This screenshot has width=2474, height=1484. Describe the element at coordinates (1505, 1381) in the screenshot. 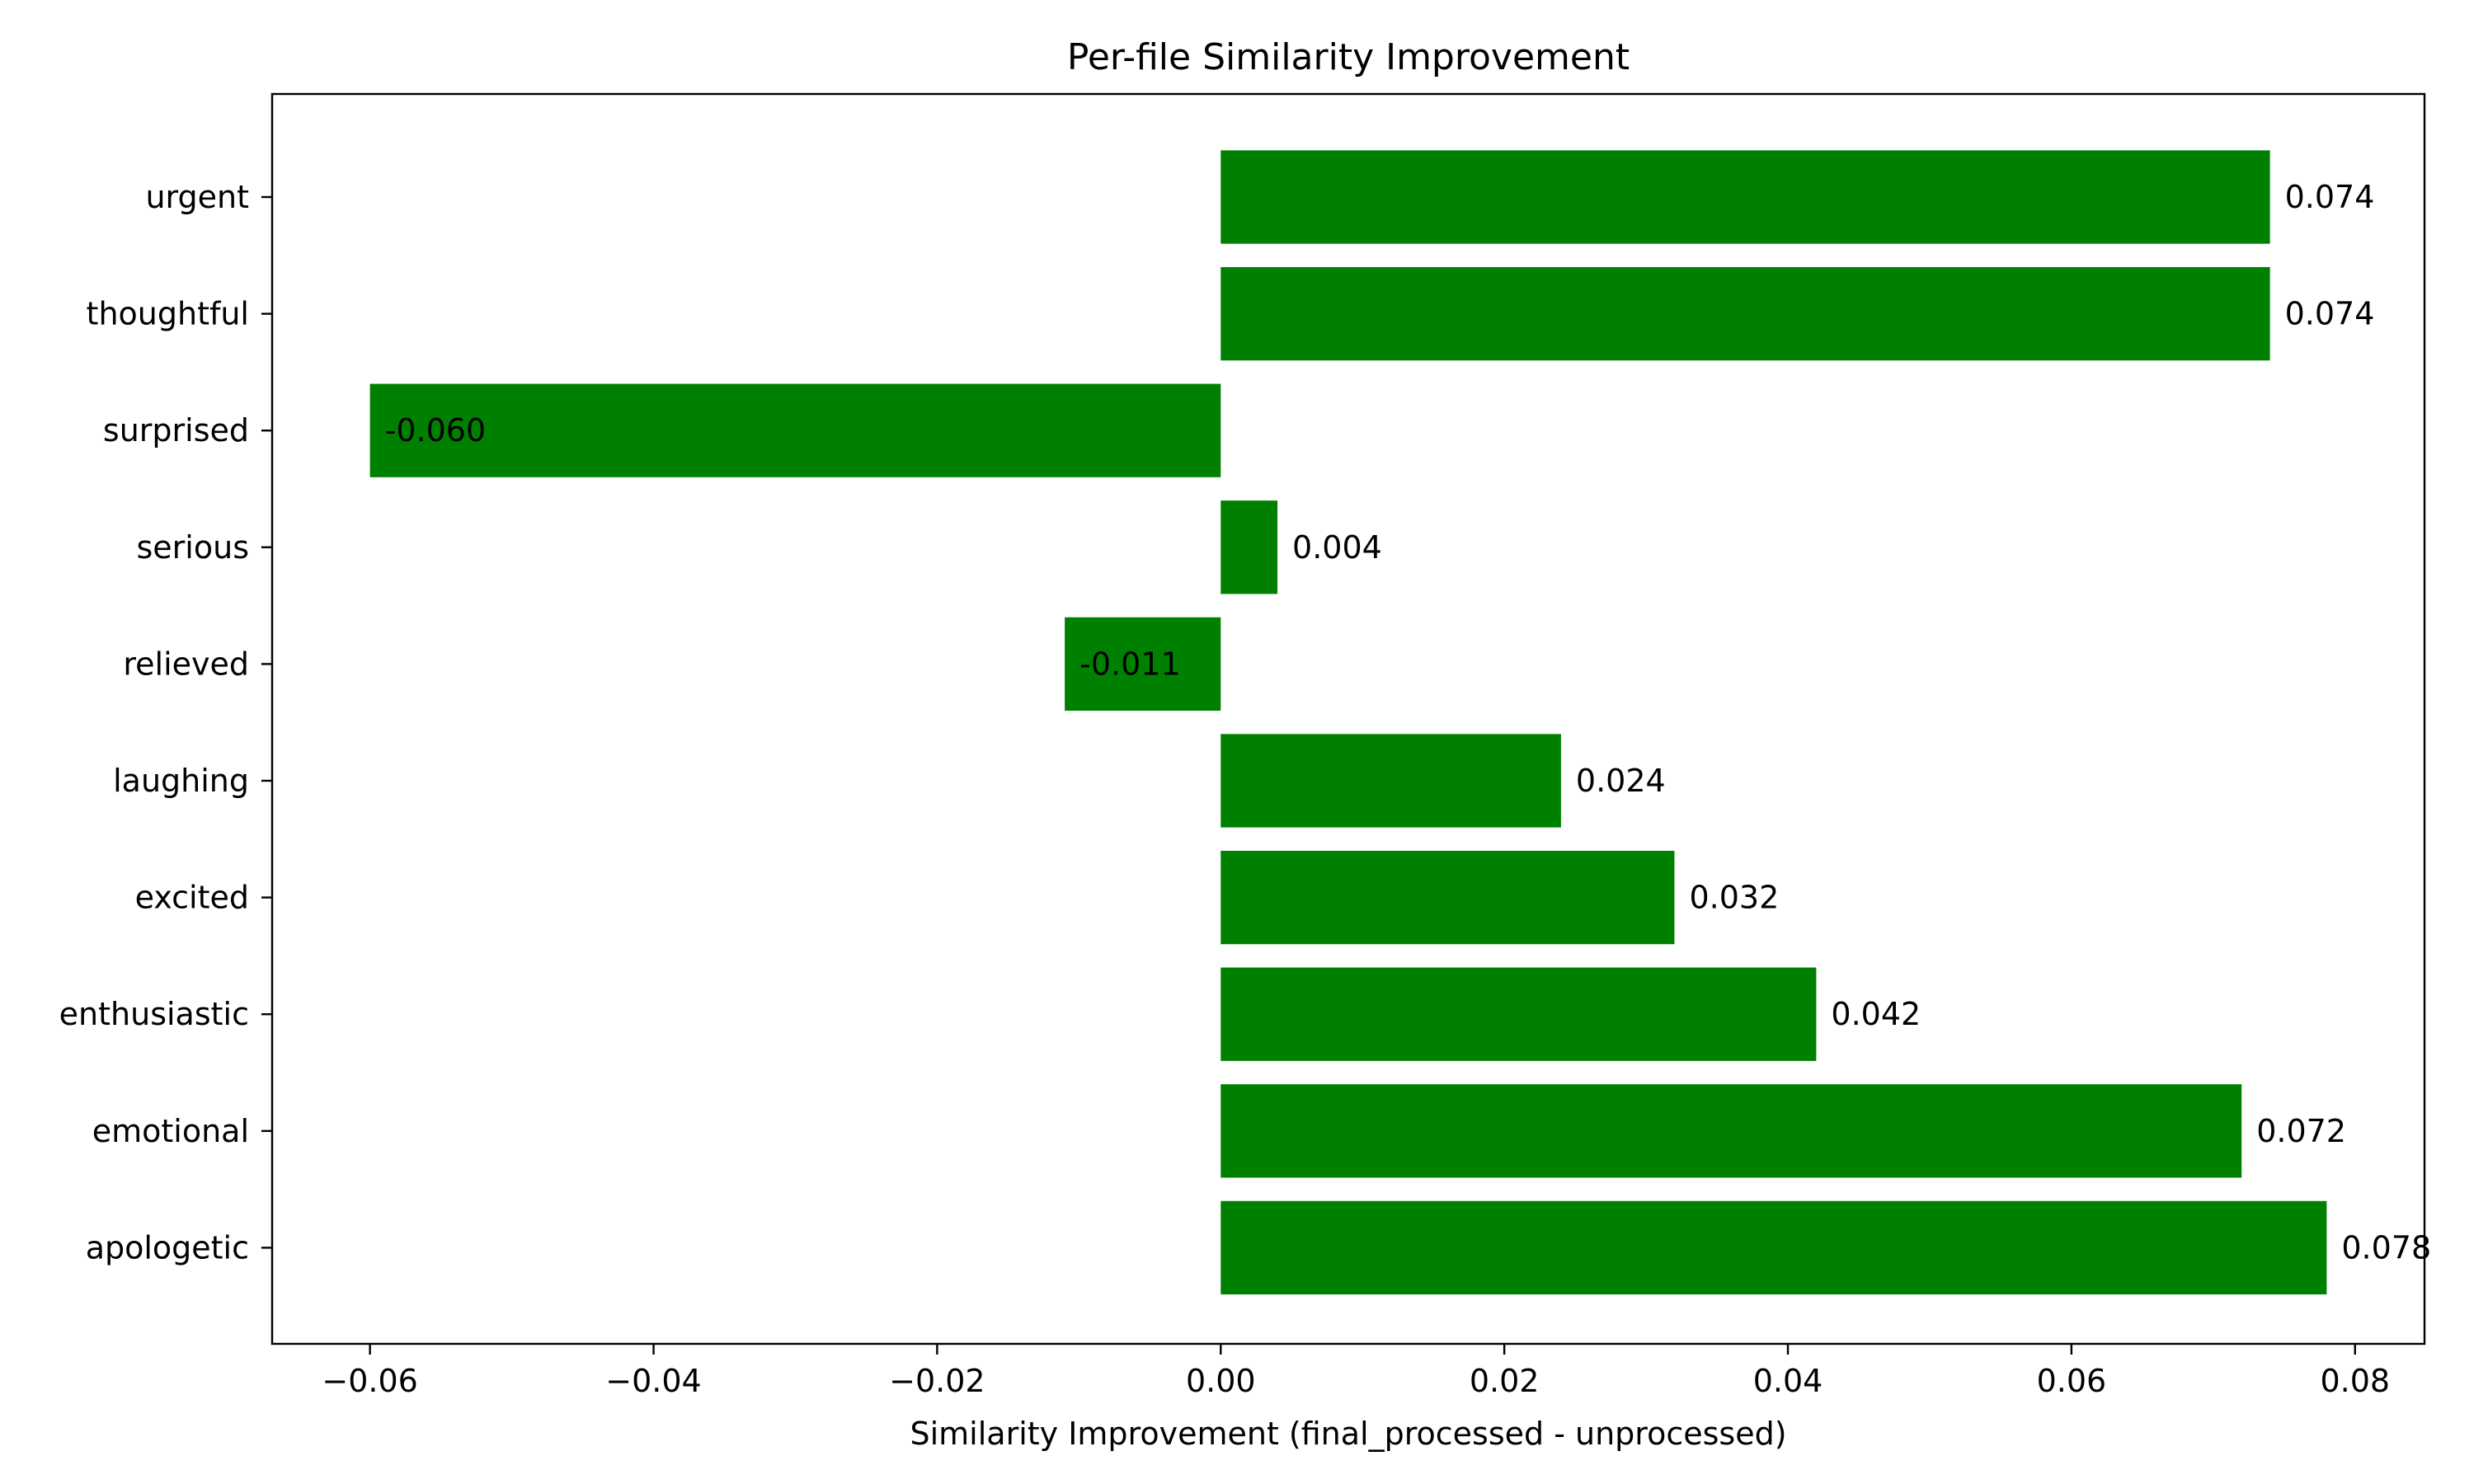

I see `x-tick-label: 0.02` at that location.